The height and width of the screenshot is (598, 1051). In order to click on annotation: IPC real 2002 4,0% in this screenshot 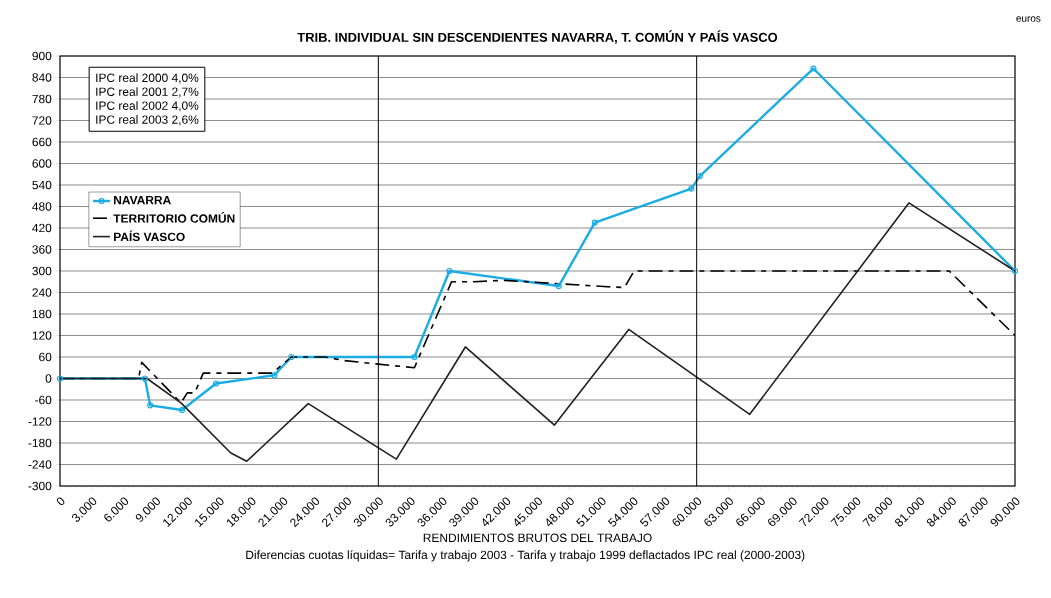, I will do `click(147, 106)`.